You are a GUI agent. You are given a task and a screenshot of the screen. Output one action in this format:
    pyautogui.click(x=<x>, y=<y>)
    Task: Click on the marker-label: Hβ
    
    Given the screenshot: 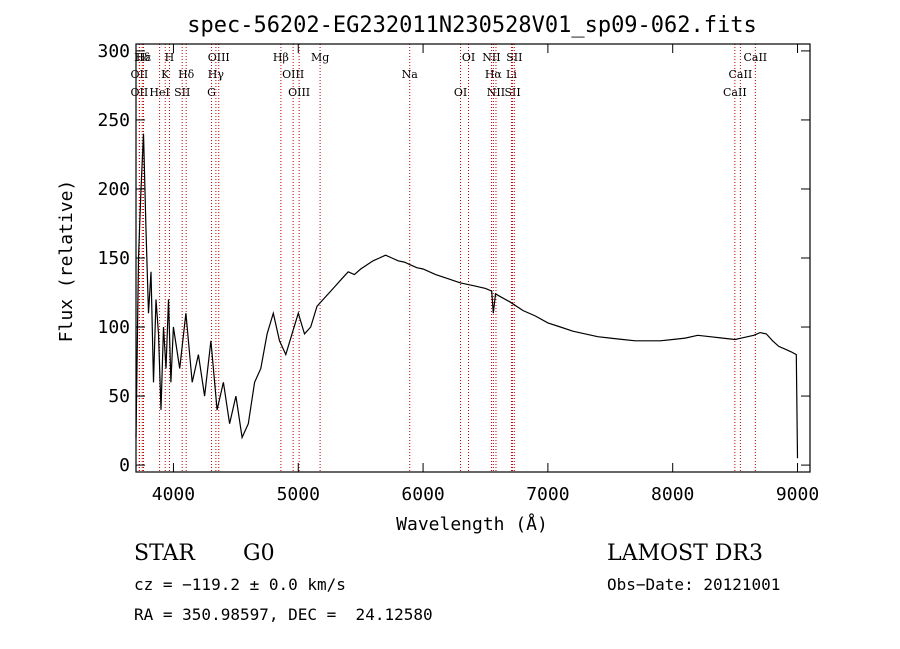 What is the action you would take?
    pyautogui.click(x=281, y=57)
    